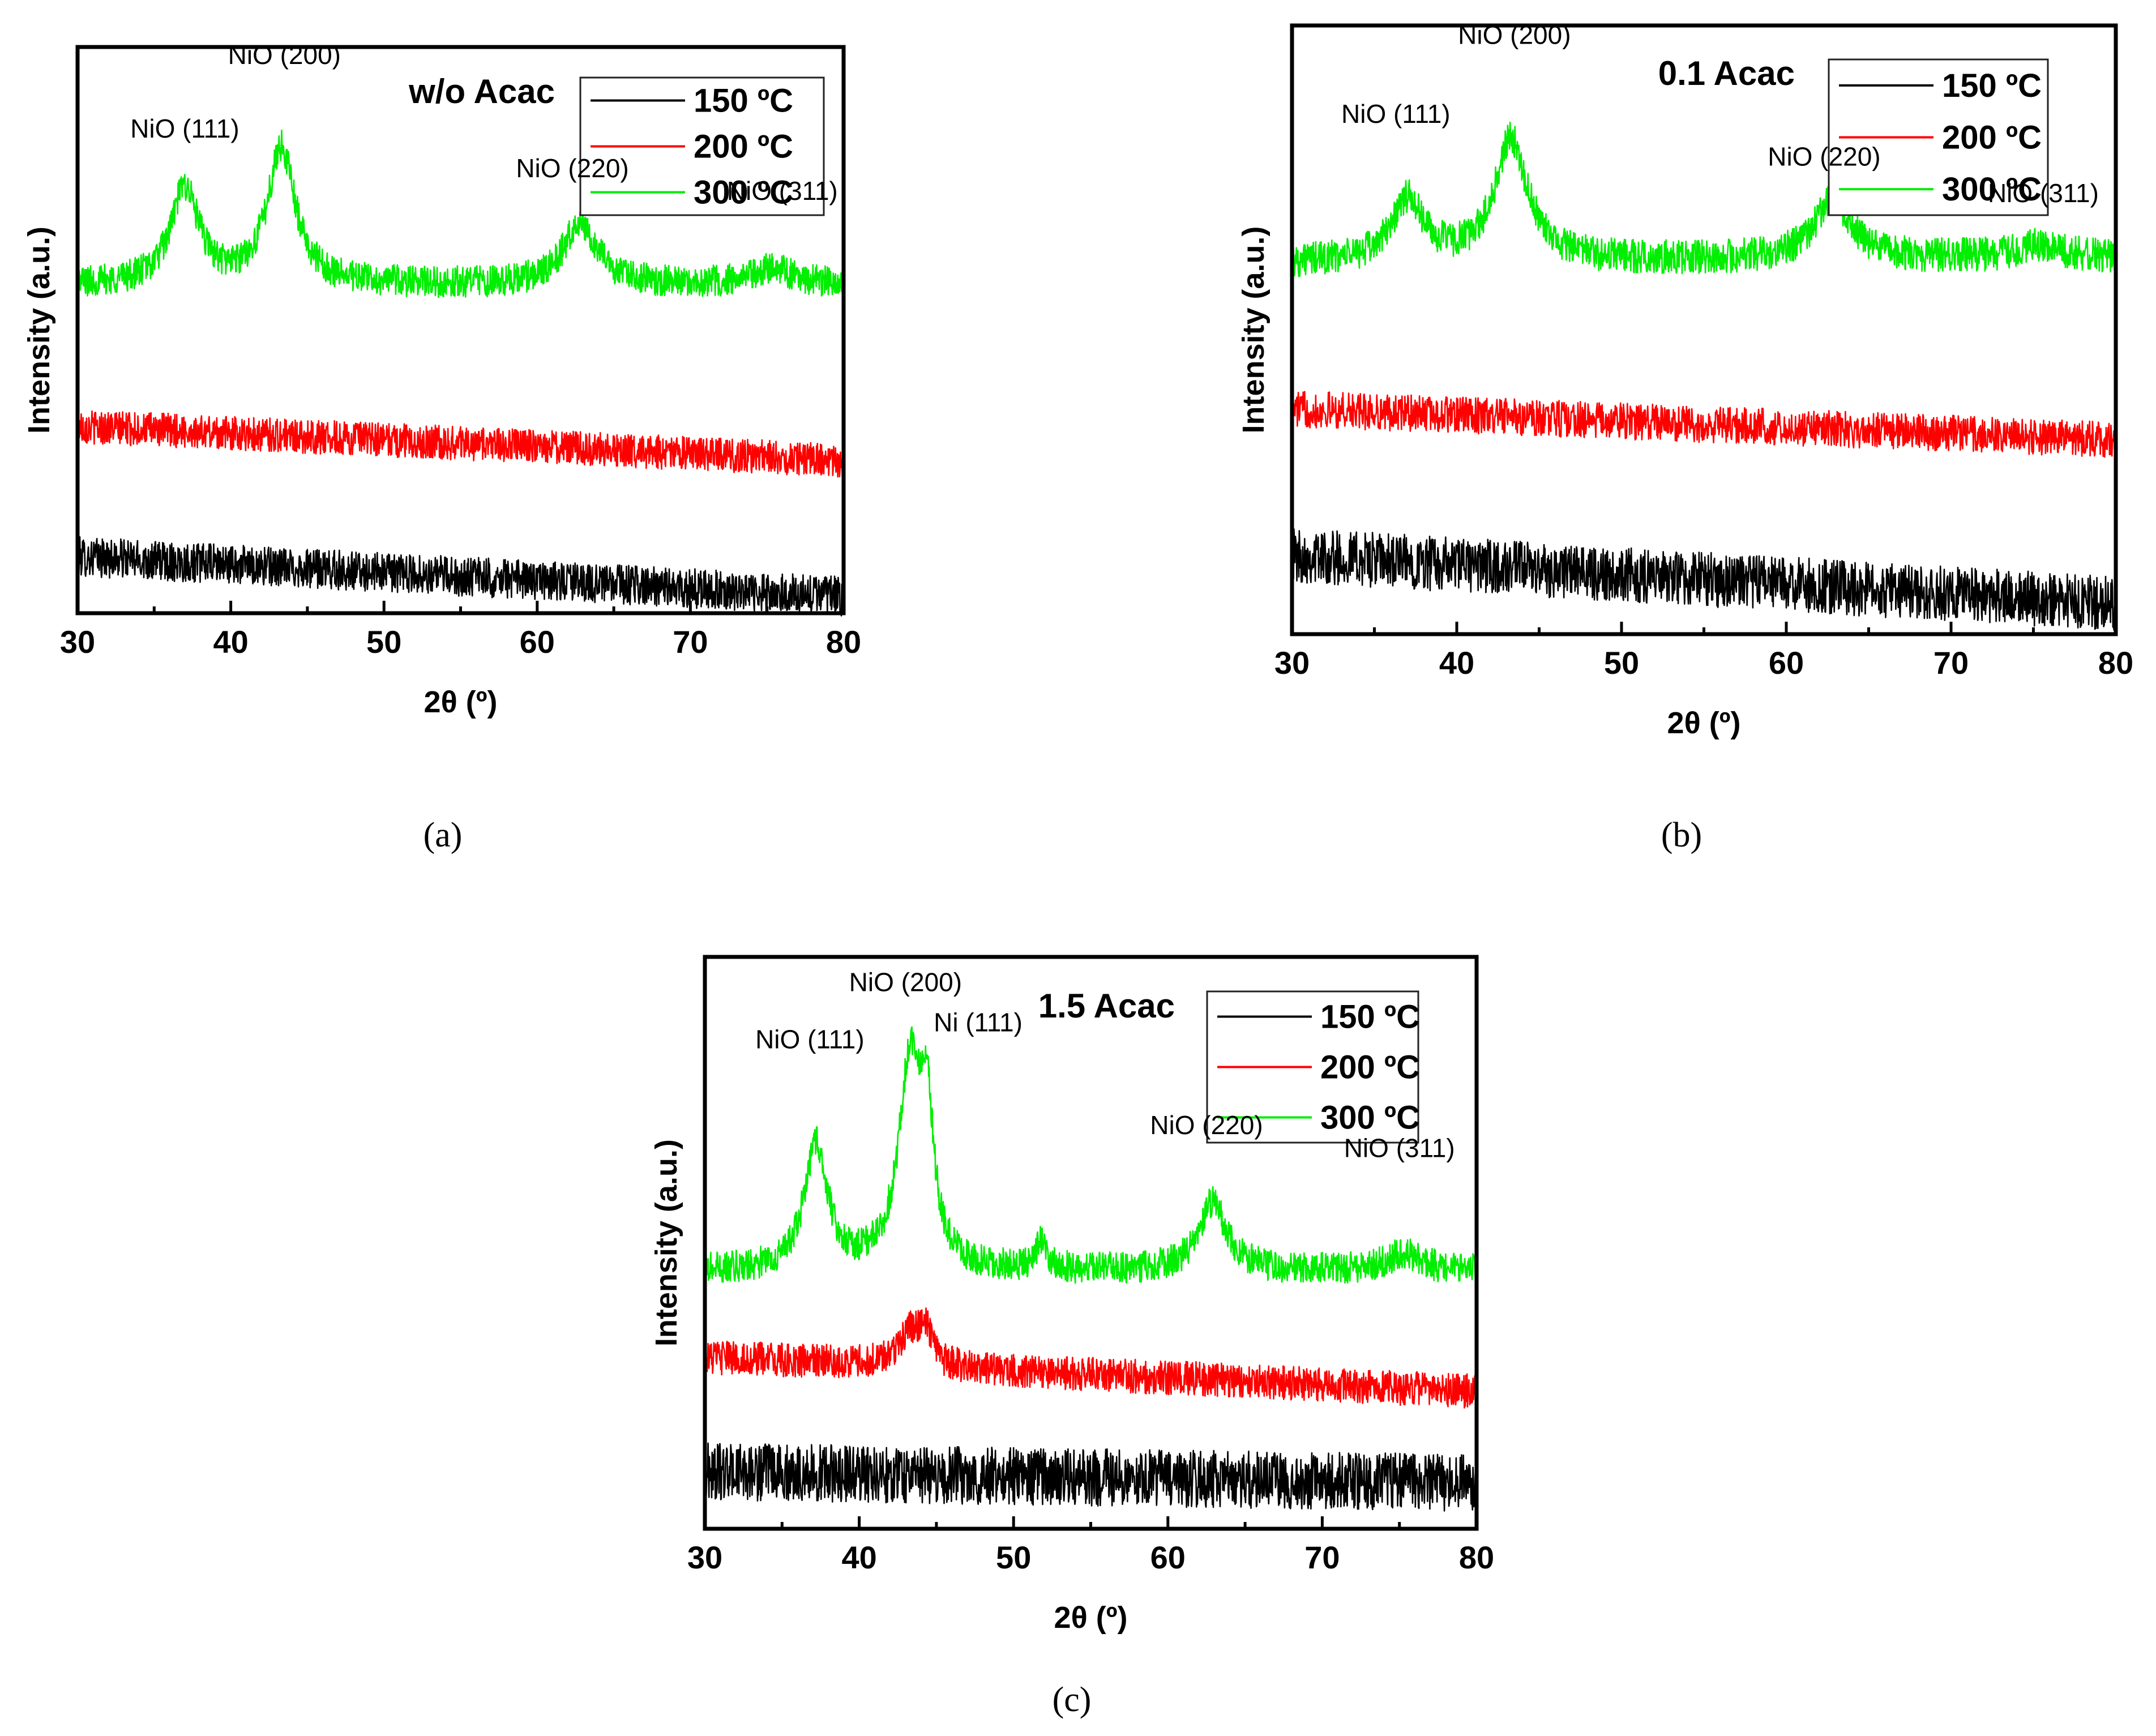 Image resolution: width=2156 pixels, height=1736 pixels. I want to click on sample-title: 1.5 Acac, so click(1106, 1006).